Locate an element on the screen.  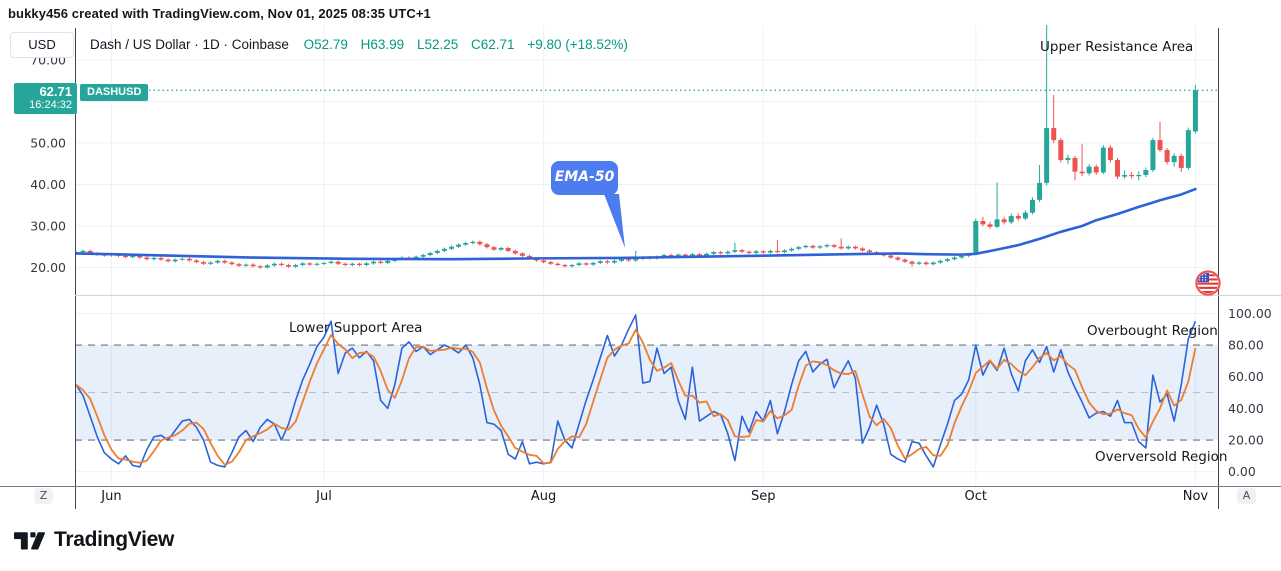
us-flag-icon is located at coordinates (1208, 283).